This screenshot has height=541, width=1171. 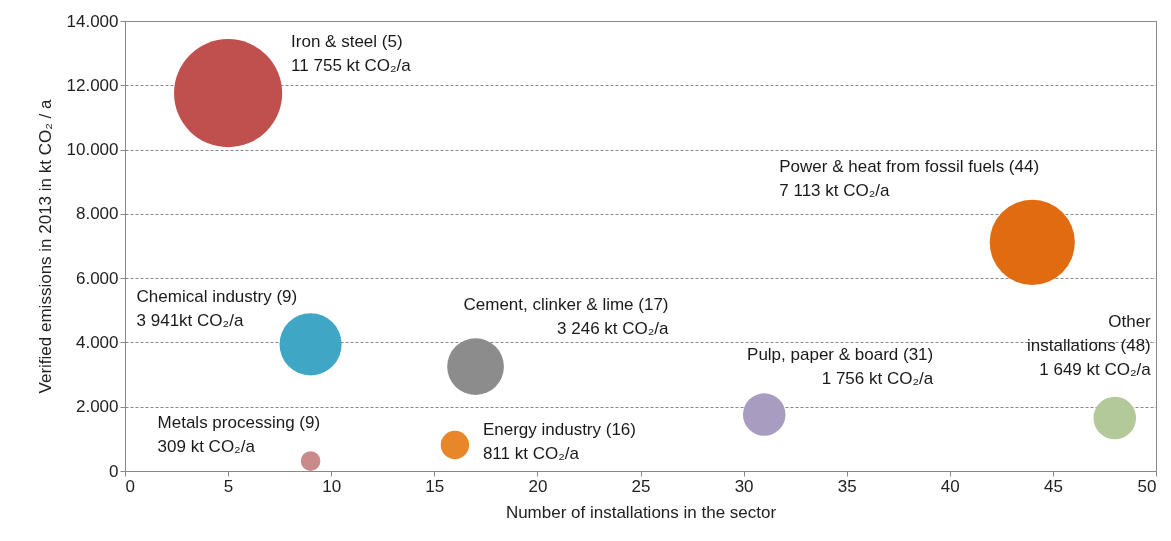 What do you see at coordinates (641, 486) in the screenshot?
I see `x-tick-label: 25` at bounding box center [641, 486].